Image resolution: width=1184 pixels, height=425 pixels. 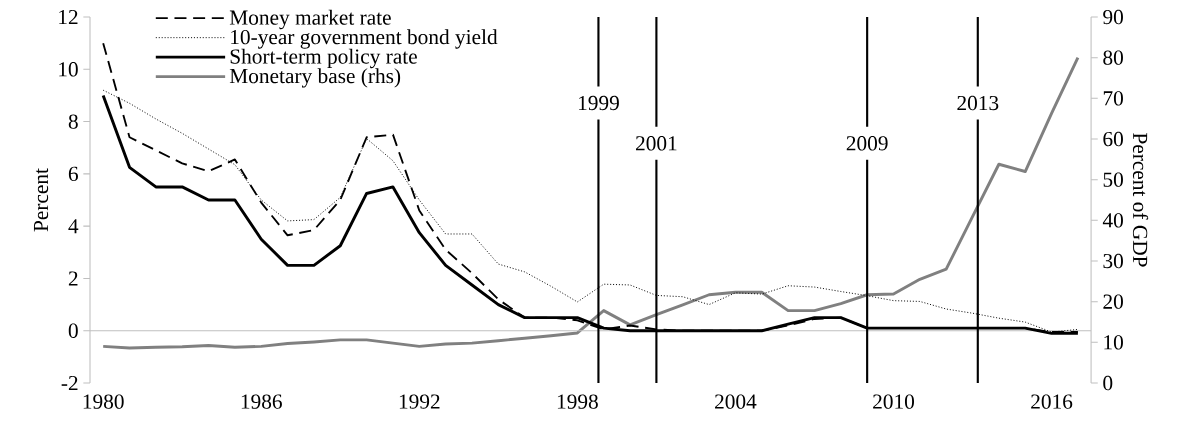 I want to click on legend-label: Monetary base (rhs), so click(x=315, y=78).